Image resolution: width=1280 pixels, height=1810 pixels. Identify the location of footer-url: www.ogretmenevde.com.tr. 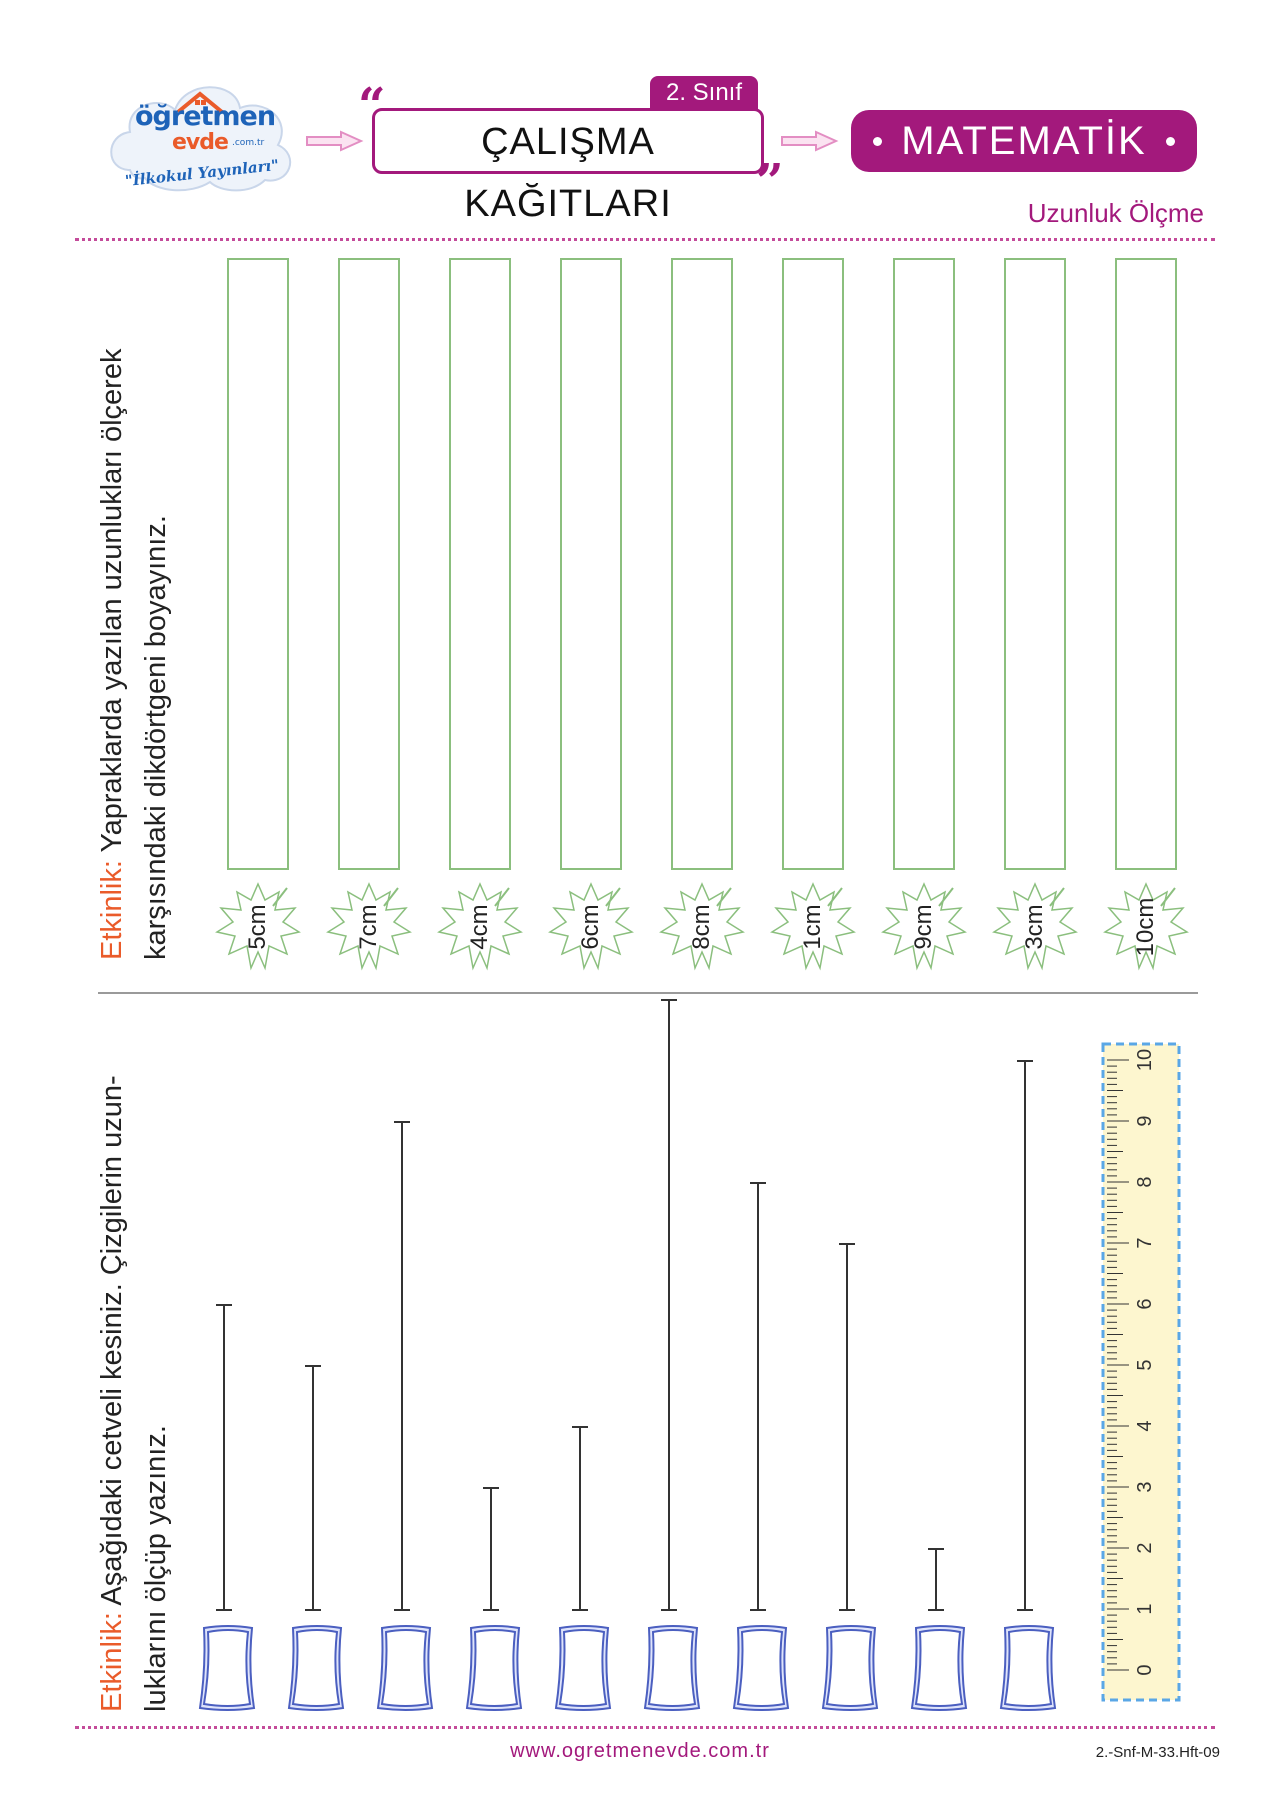
(640, 1751).